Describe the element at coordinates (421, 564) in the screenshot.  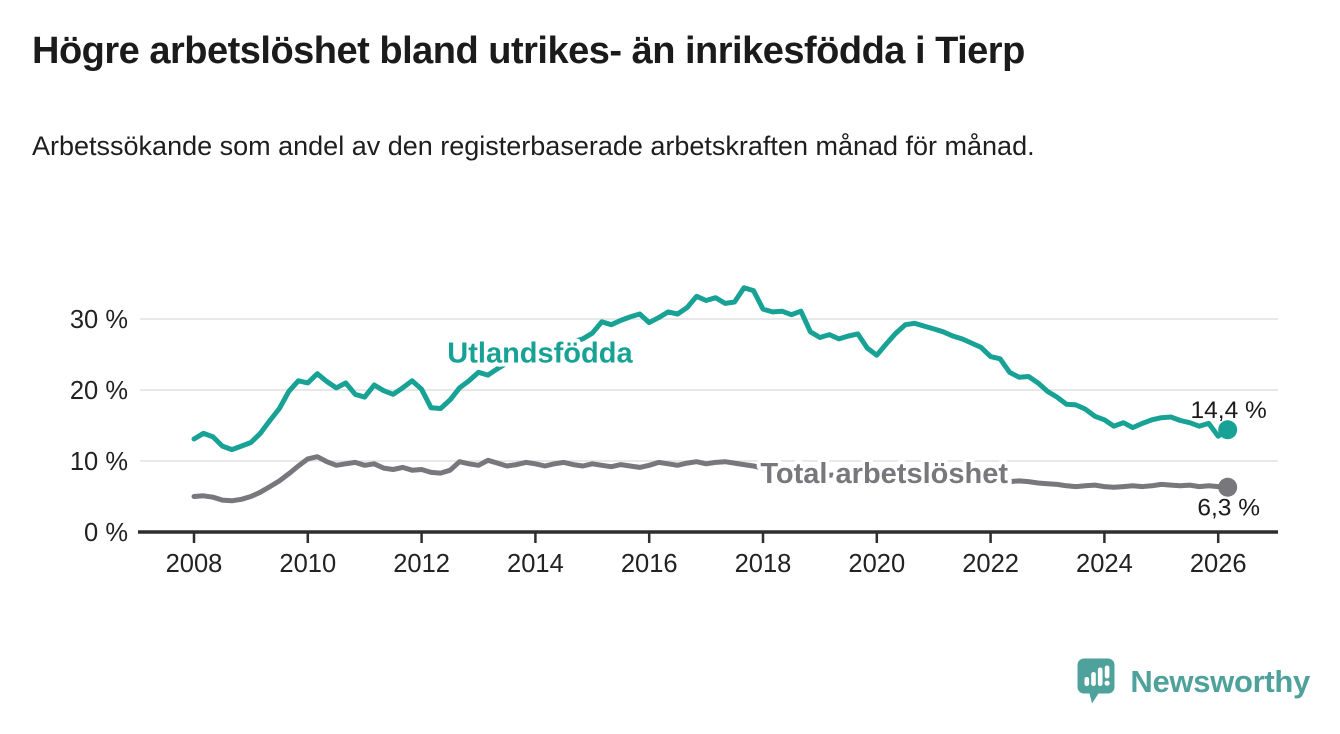
I see `x-axis-label-2012: 2012` at that location.